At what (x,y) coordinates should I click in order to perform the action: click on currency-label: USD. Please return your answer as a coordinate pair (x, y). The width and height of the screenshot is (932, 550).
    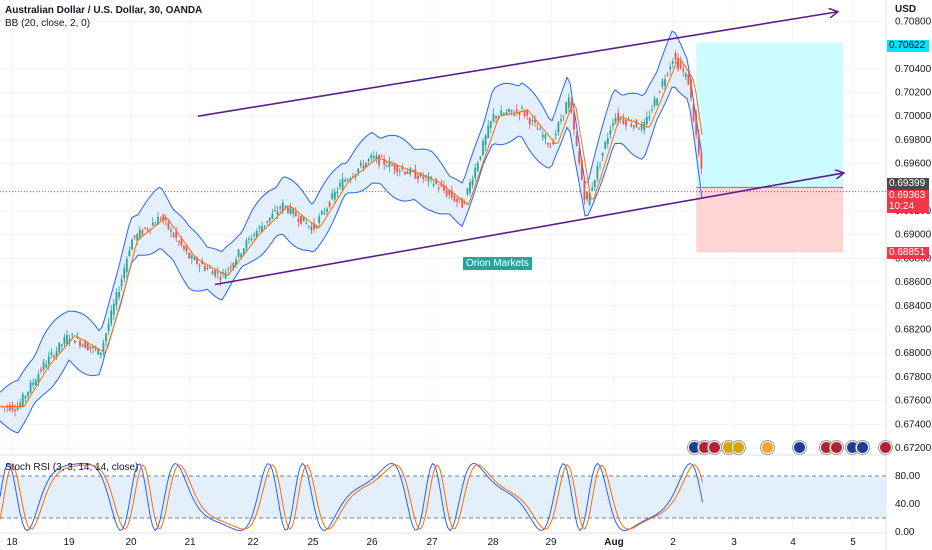
    Looking at the image, I should click on (906, 9).